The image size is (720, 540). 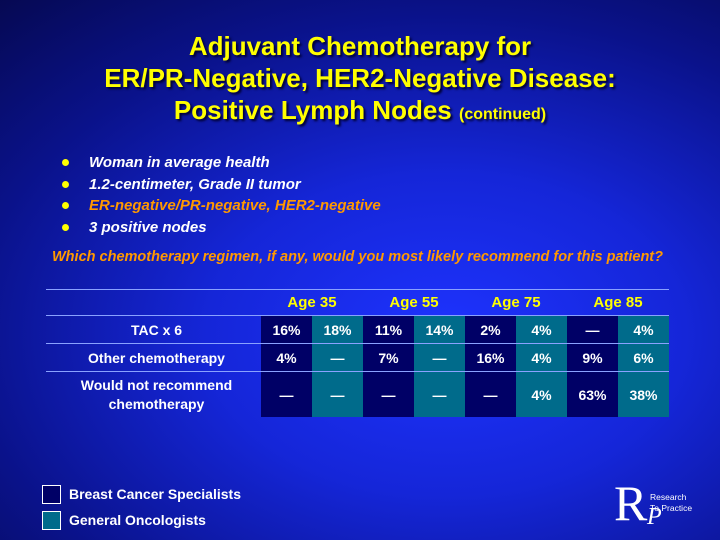 I want to click on table-header-row: Age 35 Age 55 Age 75 Age 85, so click(x=357, y=302).